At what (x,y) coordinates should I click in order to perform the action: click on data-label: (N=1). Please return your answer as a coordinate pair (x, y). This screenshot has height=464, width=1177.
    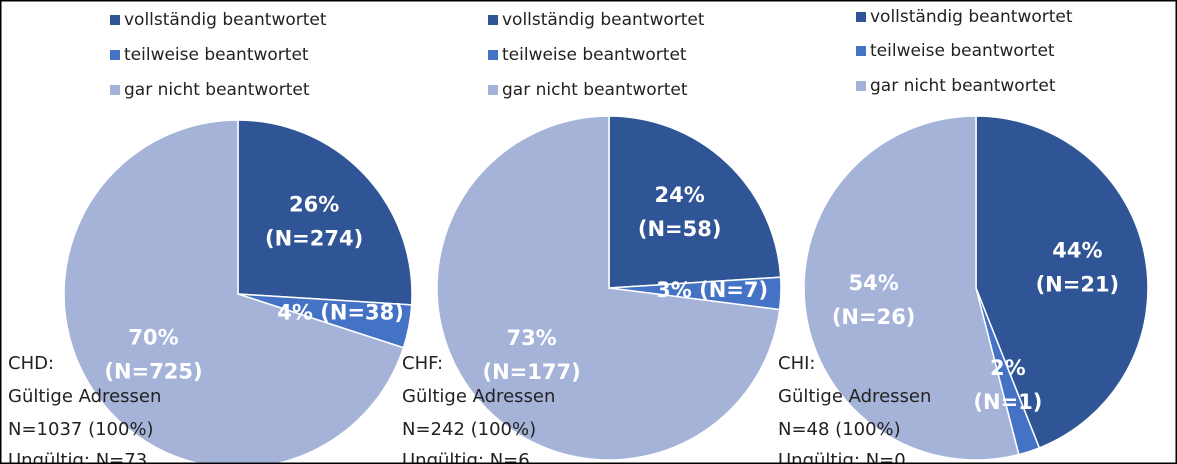
    Looking at the image, I should click on (1007, 402).